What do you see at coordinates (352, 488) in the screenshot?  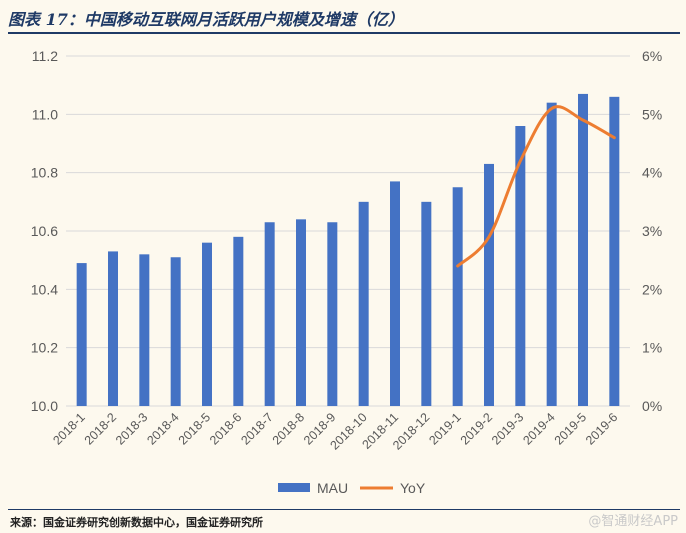 I see `legend: MAU YoY` at bounding box center [352, 488].